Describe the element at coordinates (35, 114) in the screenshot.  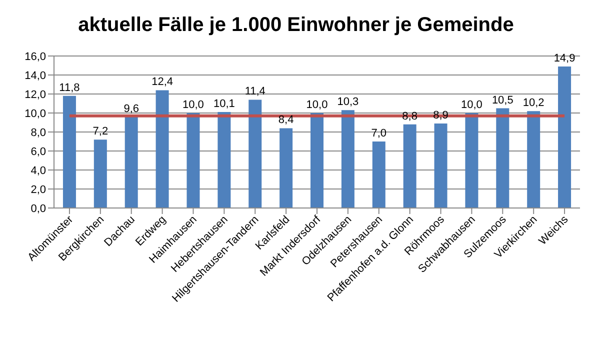
I see `y-tick-label: 10,0` at that location.